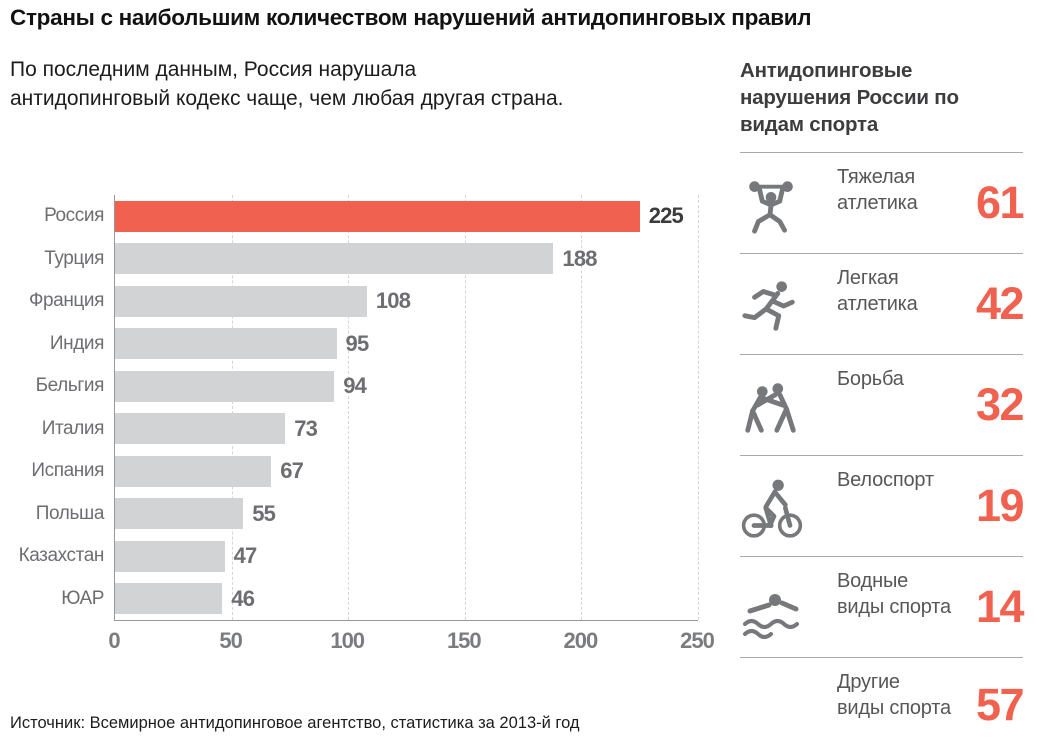  Describe the element at coordinates (406, 556) in the screenshot. I see `bar-row: 47` at that location.